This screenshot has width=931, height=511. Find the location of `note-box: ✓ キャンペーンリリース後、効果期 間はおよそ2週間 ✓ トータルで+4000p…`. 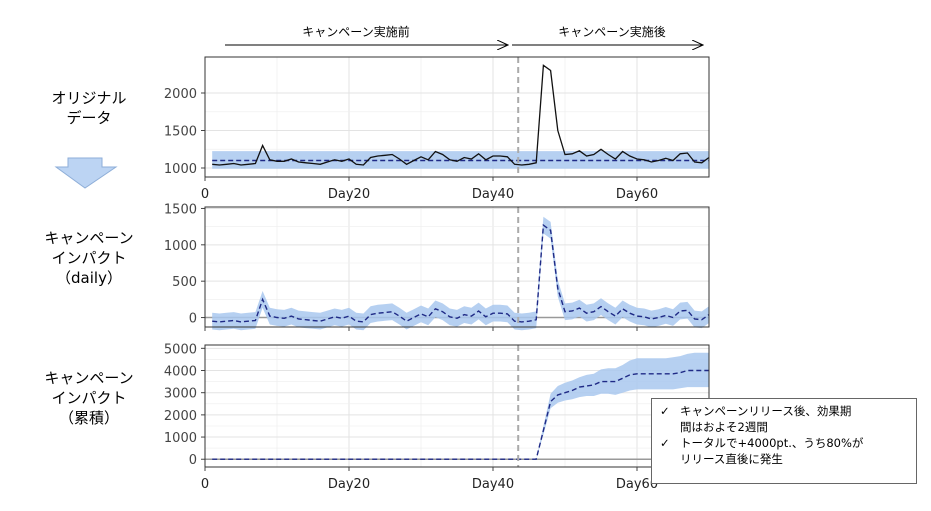

note-box: ✓ キャンペーンリリース後、効果期 間はおよそ2週間 ✓ トータルで+4000p… is located at coordinates (784, 441).